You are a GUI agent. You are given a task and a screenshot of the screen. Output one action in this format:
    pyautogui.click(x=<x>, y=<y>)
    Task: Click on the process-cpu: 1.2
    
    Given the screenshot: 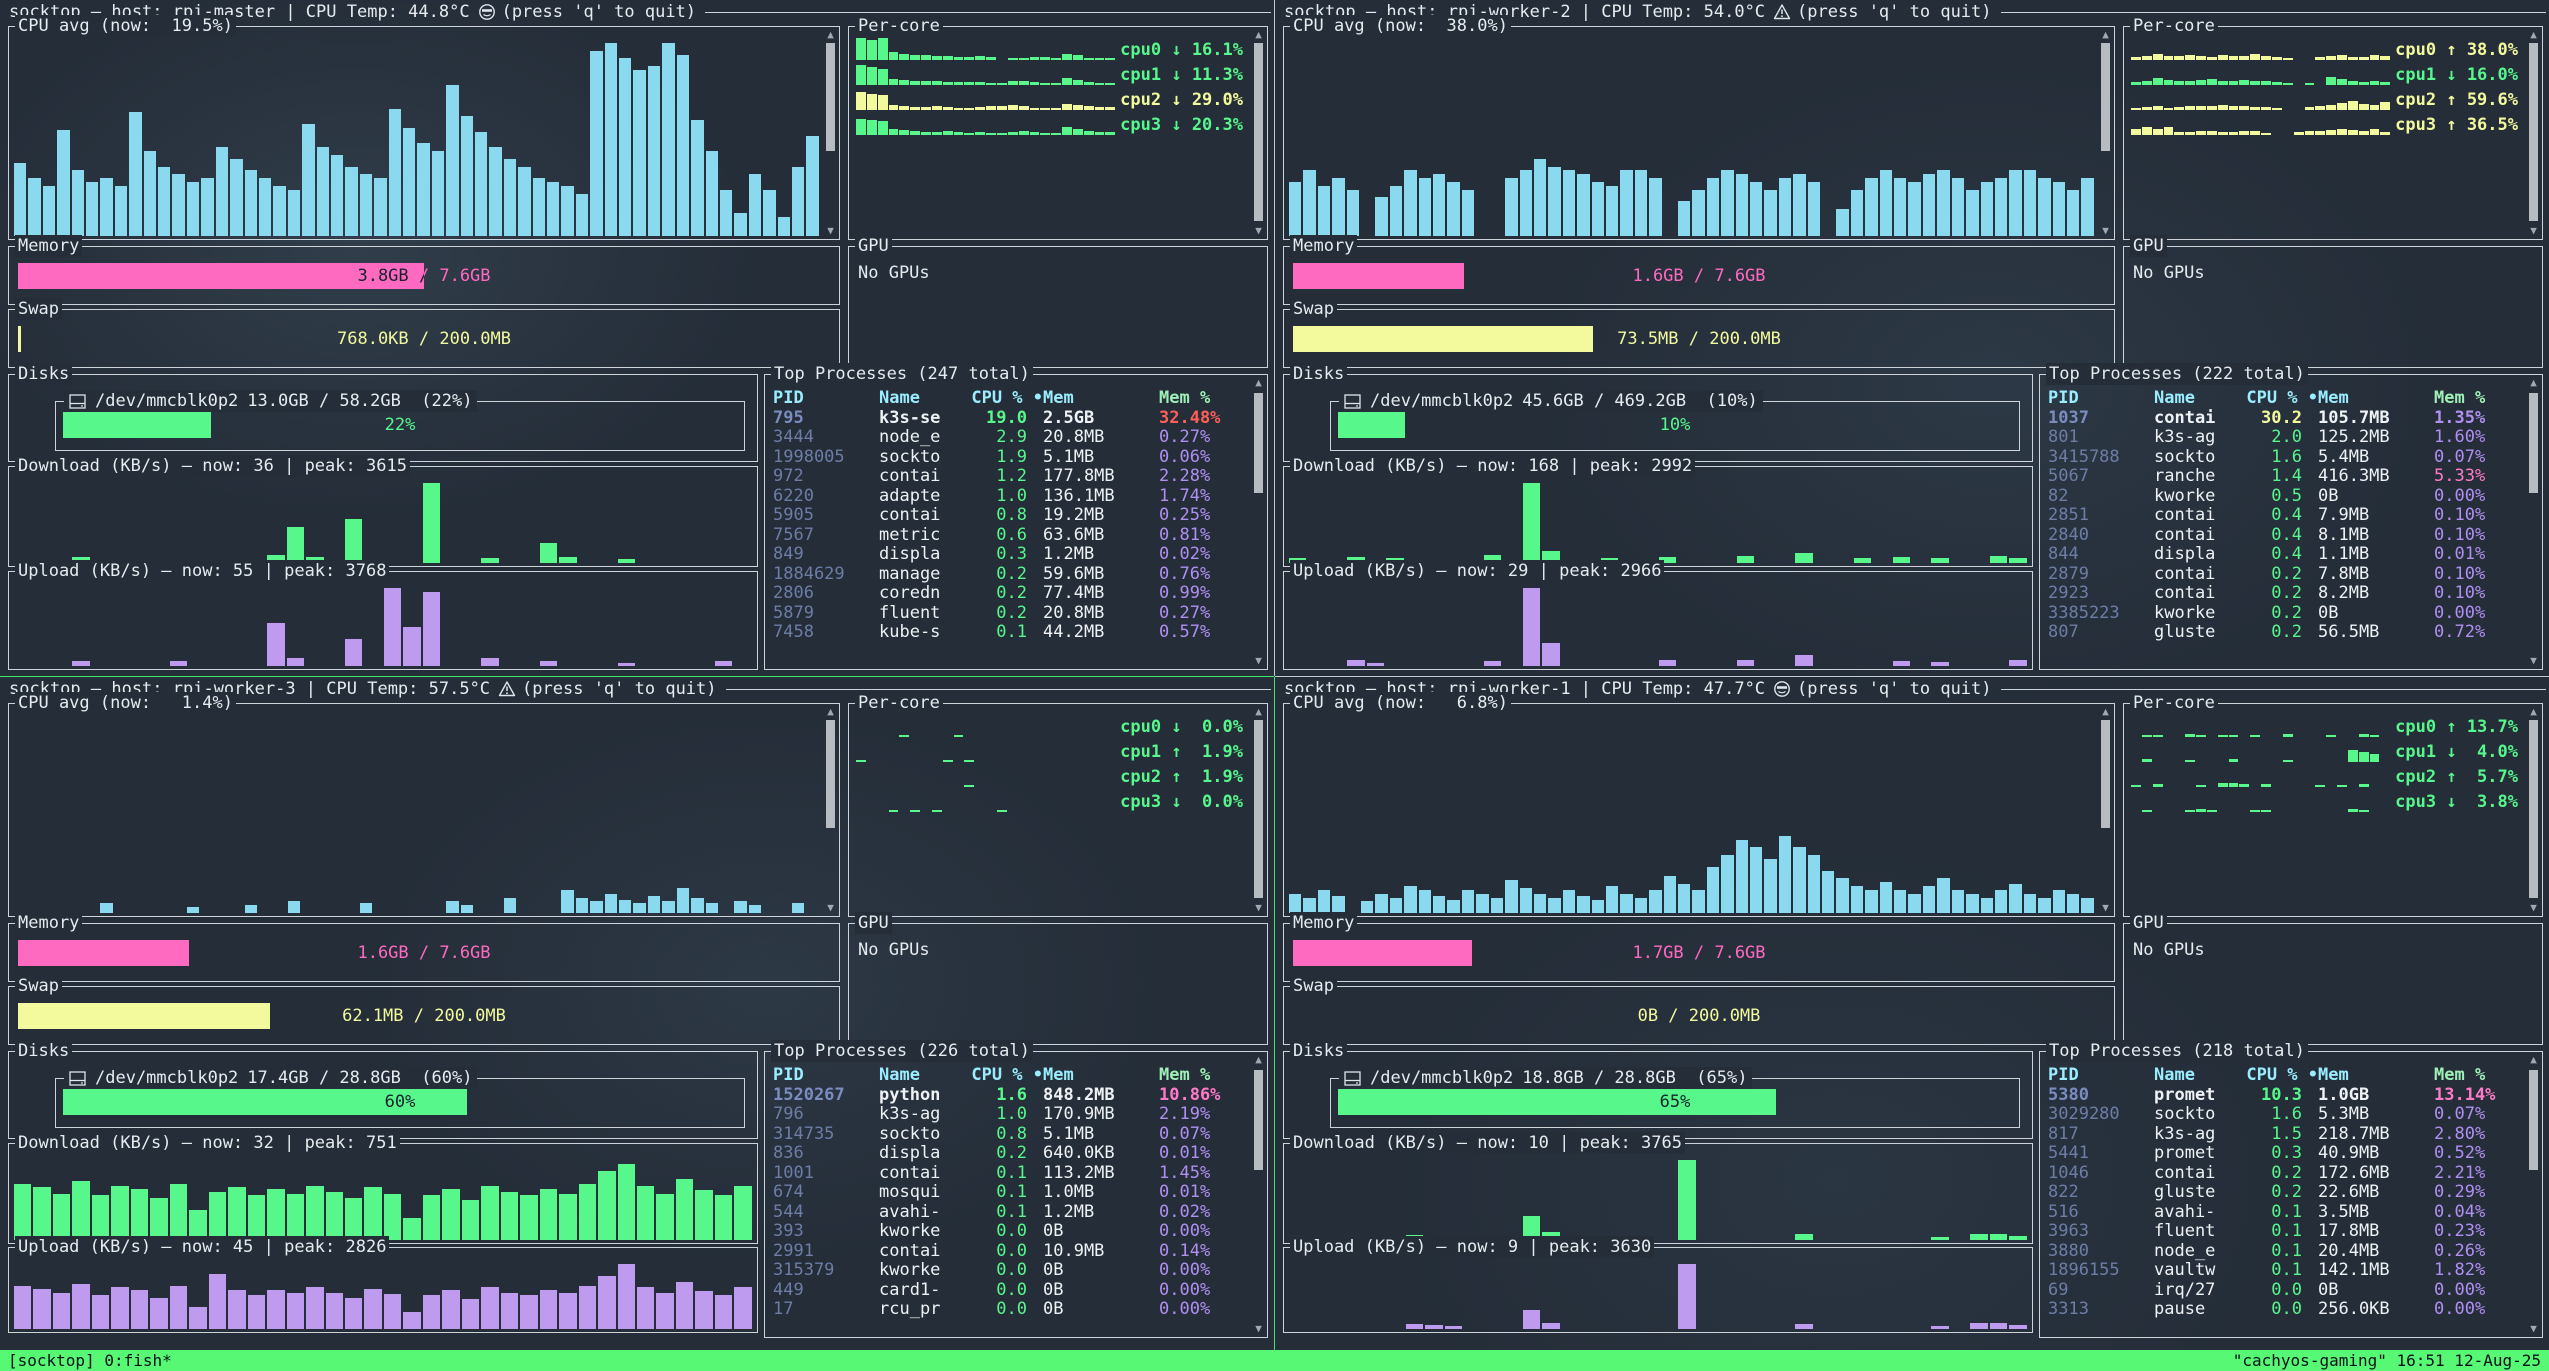 What is the action you would take?
    pyautogui.click(x=1011, y=476)
    